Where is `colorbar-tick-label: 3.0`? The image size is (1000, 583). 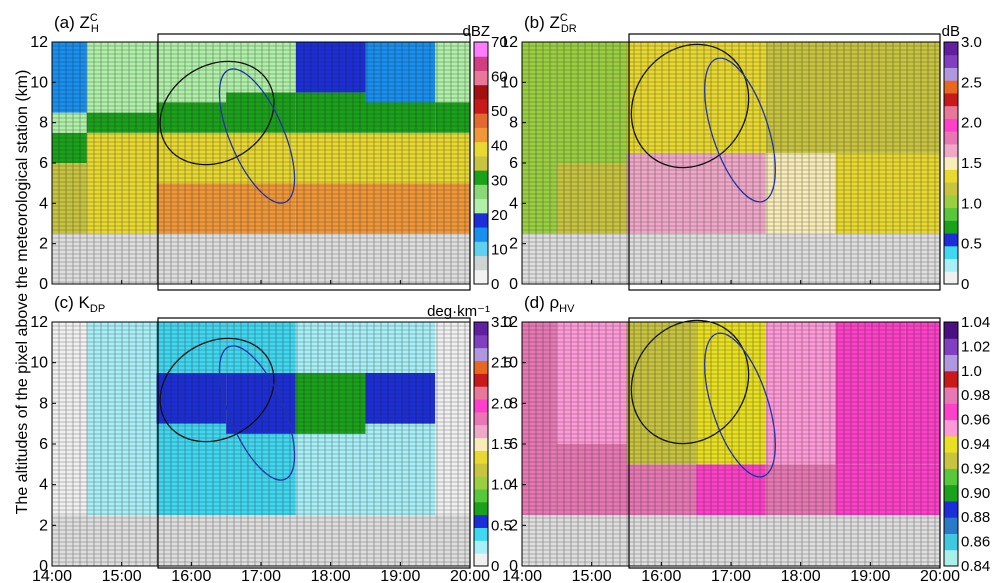 colorbar-tick-label: 3.0 is located at coordinates (501, 322).